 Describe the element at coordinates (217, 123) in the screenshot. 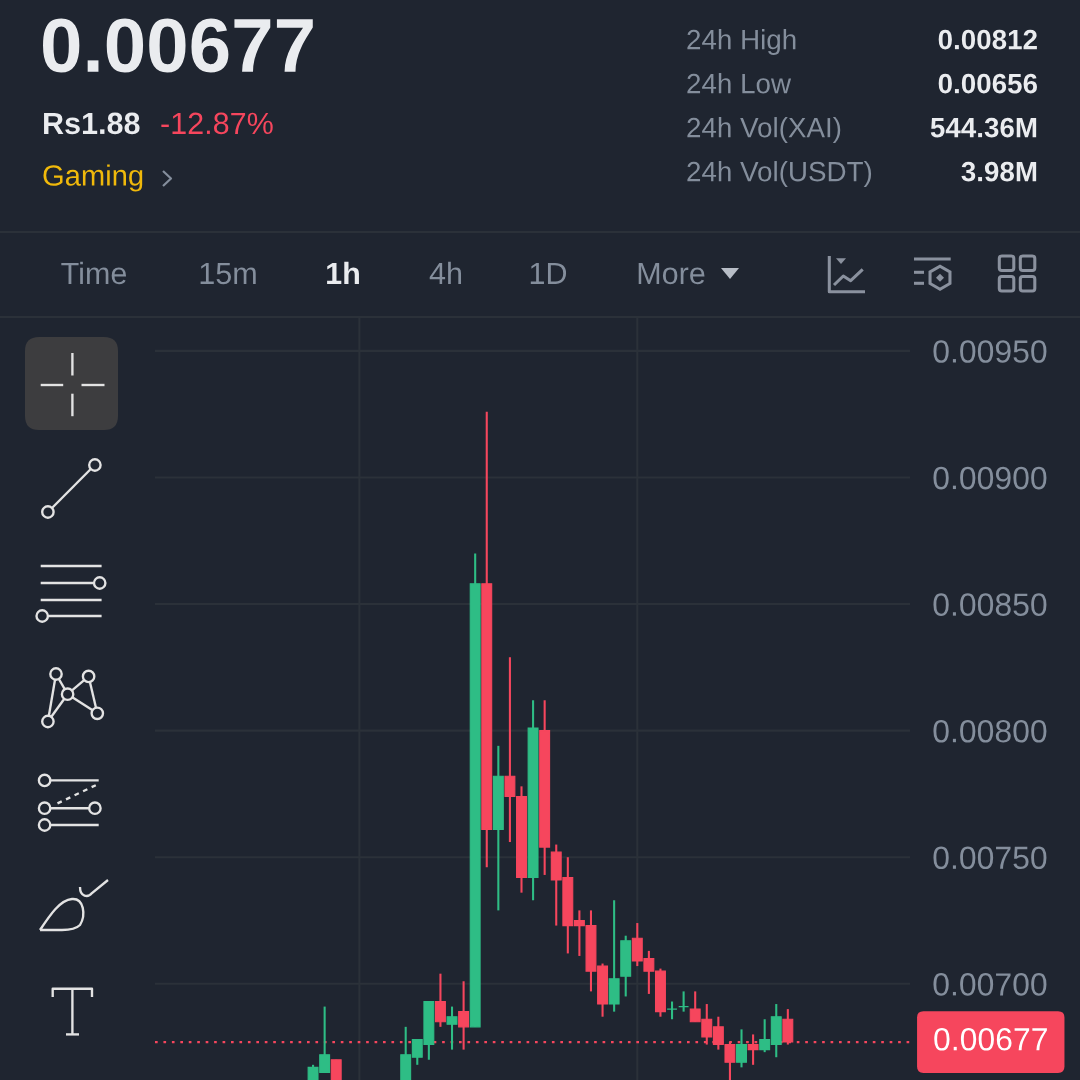

I see `text: -12.87%` at that location.